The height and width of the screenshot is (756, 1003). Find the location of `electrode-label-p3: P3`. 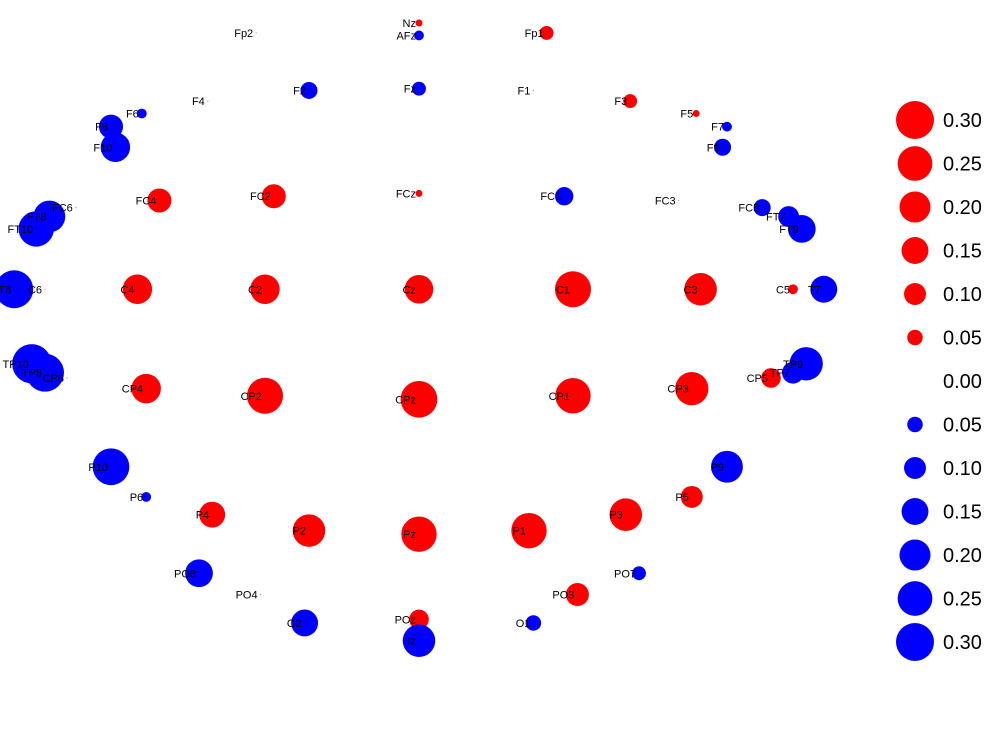

electrode-label-p3: P3 is located at coordinates (615, 516).